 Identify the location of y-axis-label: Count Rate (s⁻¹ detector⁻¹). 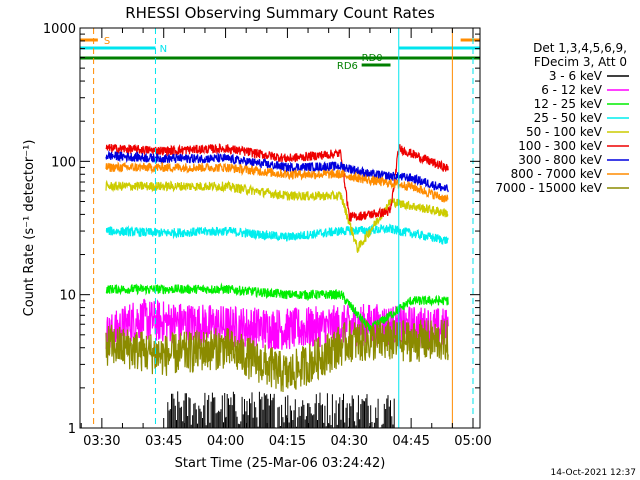
(29, 228).